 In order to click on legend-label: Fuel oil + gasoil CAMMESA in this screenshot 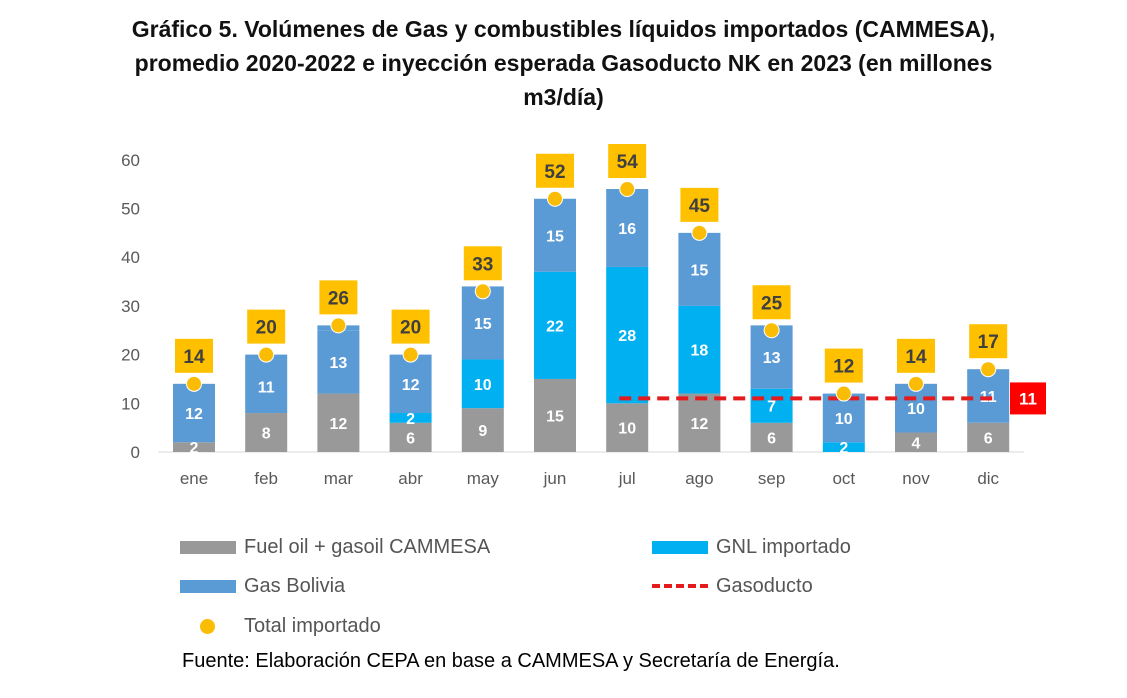, I will do `click(367, 547)`.